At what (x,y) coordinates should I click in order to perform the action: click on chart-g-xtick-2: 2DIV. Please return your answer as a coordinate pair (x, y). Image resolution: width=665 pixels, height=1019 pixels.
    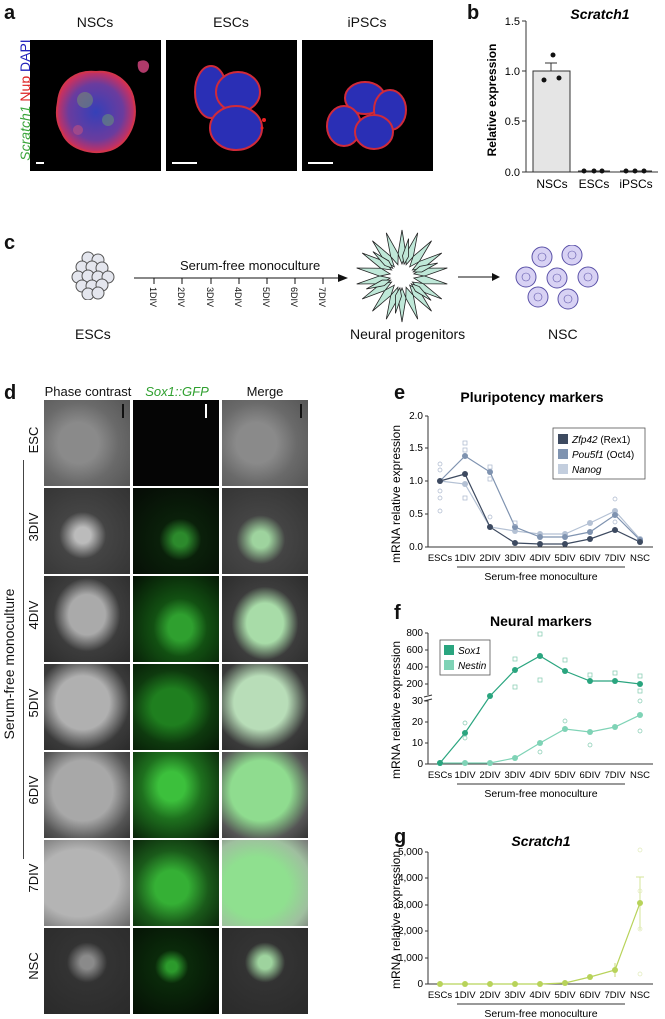
    Looking at the image, I should click on (490, 995).